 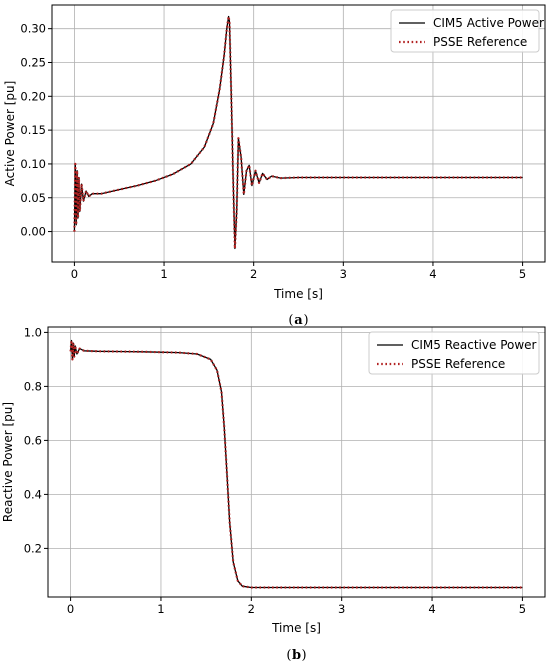 I want to click on chart1-legend-label-2: PSSE Reference, so click(x=480, y=42).